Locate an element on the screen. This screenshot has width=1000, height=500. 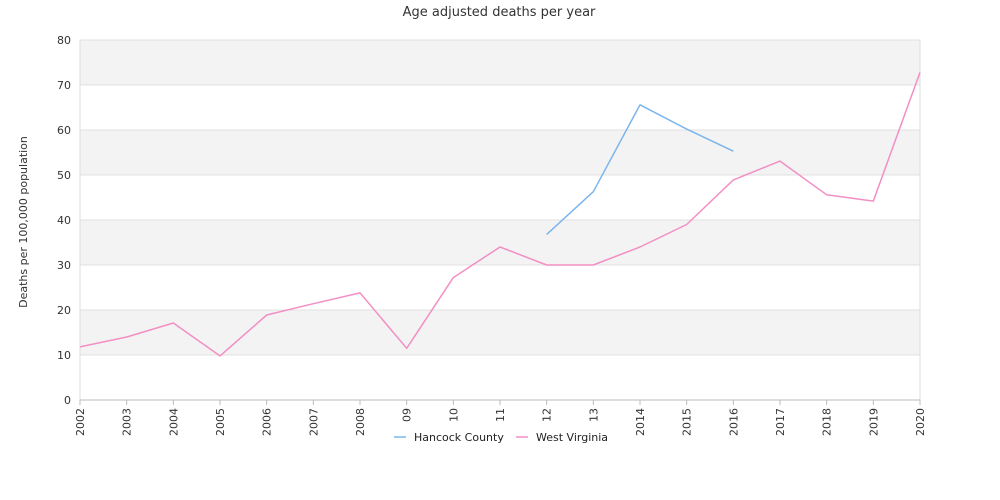
y-tick-label: 50 is located at coordinates (64, 175).